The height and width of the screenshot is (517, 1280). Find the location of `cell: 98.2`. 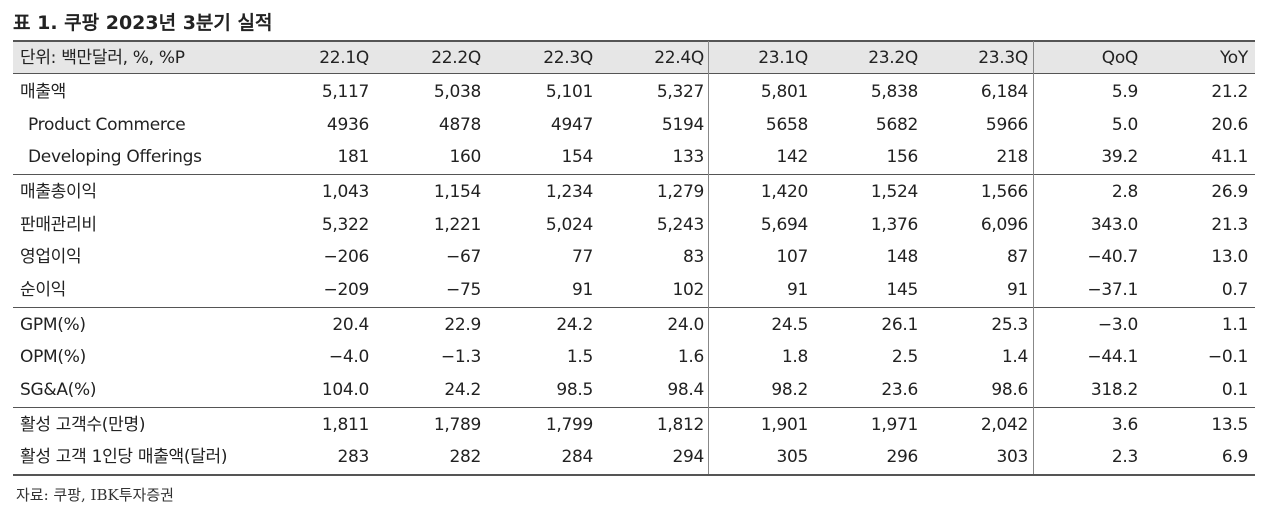

cell: 98.2 is located at coordinates (789, 389).